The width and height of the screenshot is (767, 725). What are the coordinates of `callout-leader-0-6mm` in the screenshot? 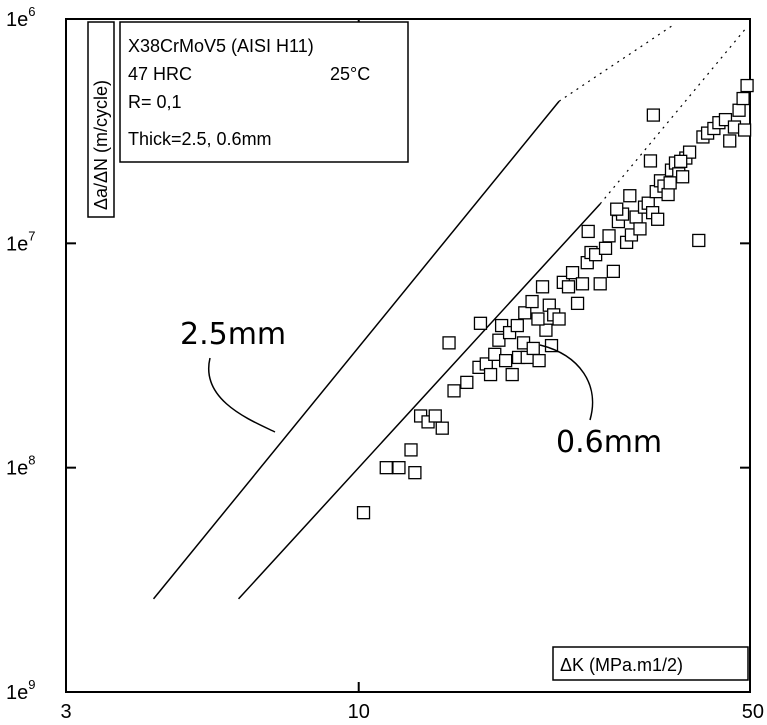 It's located at (566, 382).